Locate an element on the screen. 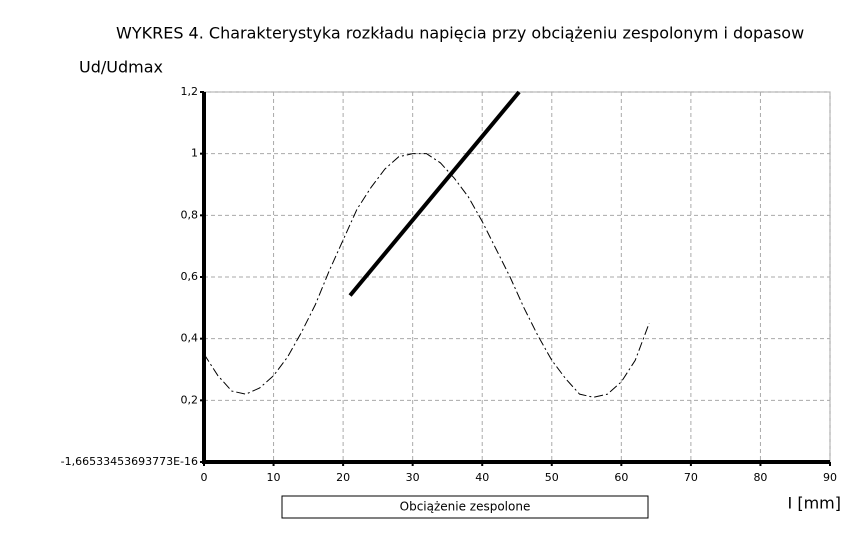 This screenshot has height=546, width=865. x-tick-label: 50 is located at coordinates (552, 477).